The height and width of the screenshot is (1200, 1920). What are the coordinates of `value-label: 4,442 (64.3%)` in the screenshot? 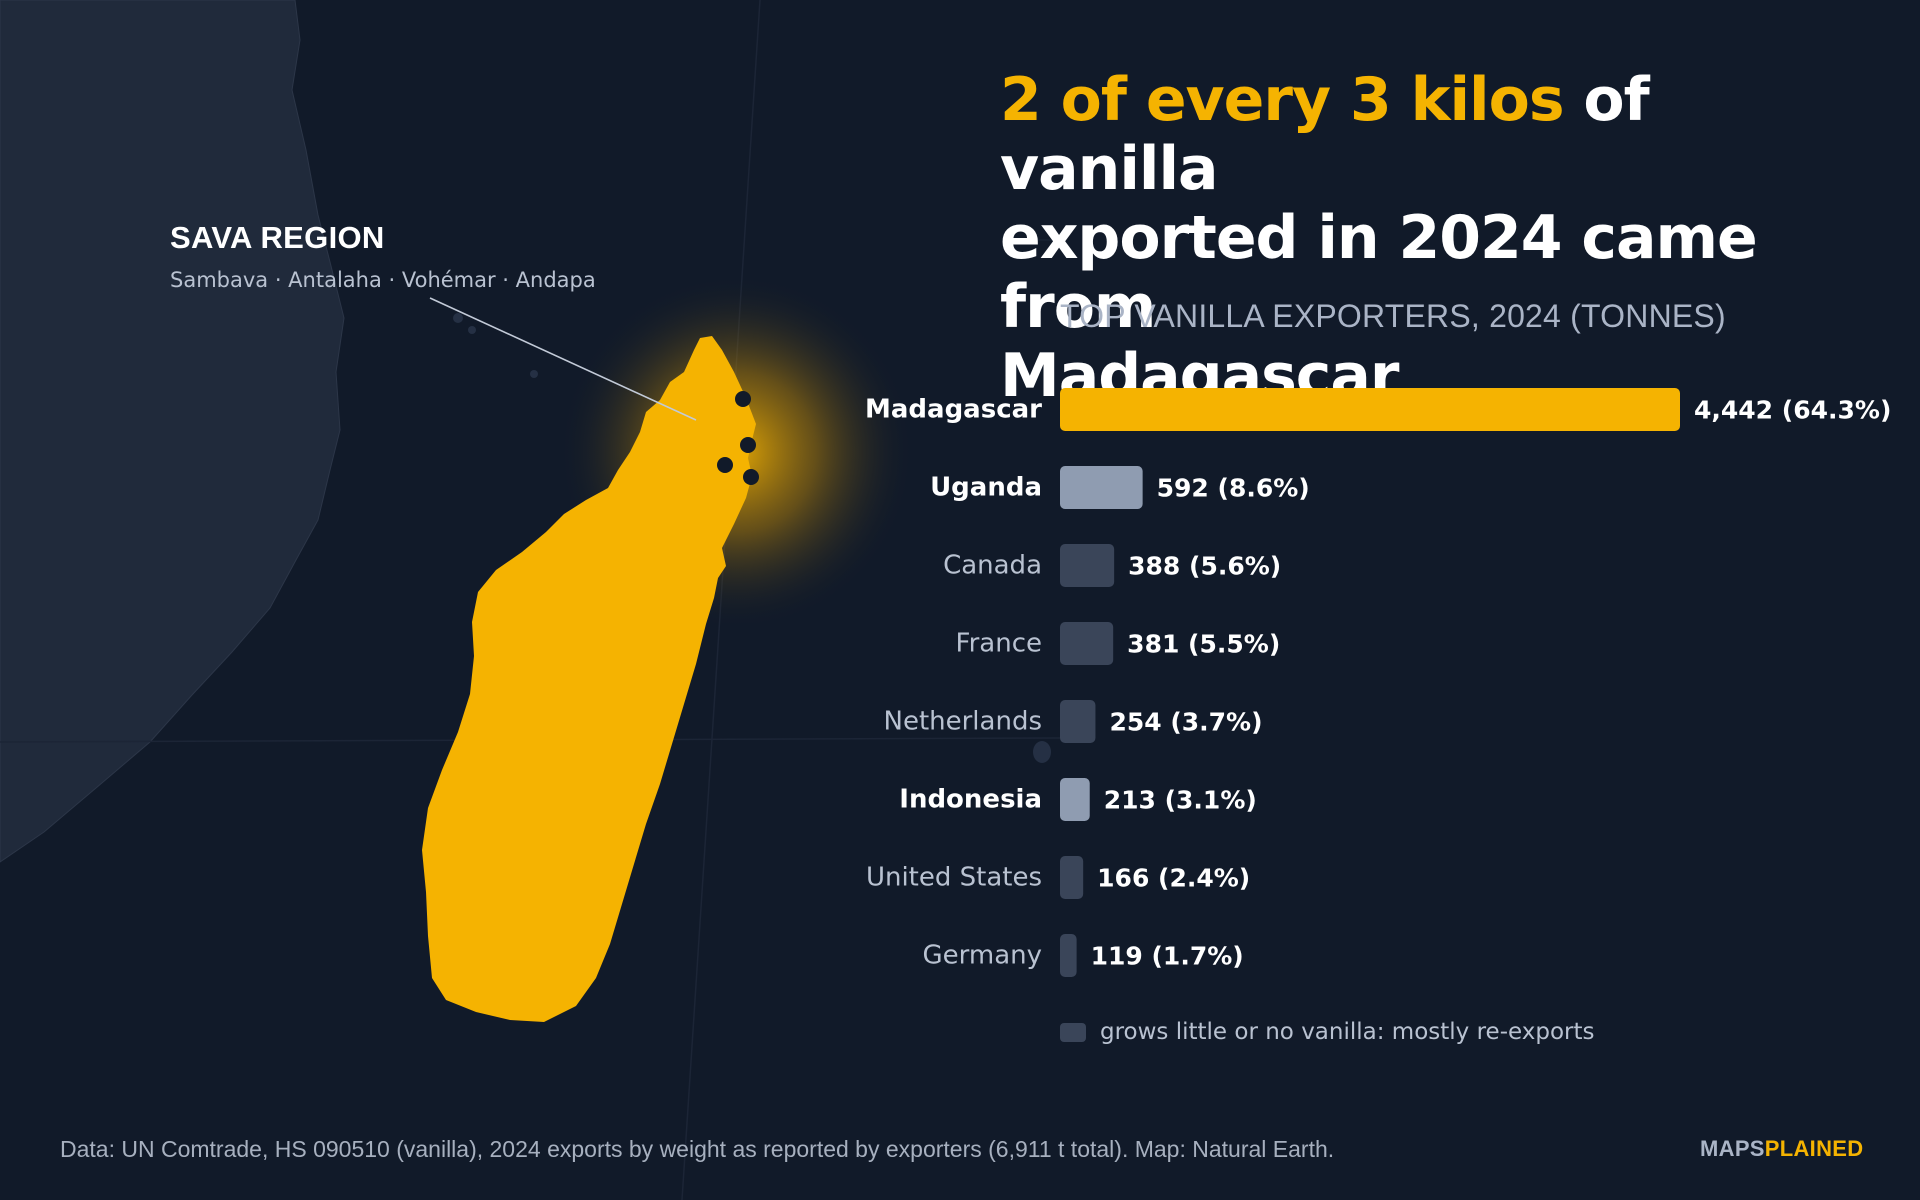 It's located at (1792, 410).